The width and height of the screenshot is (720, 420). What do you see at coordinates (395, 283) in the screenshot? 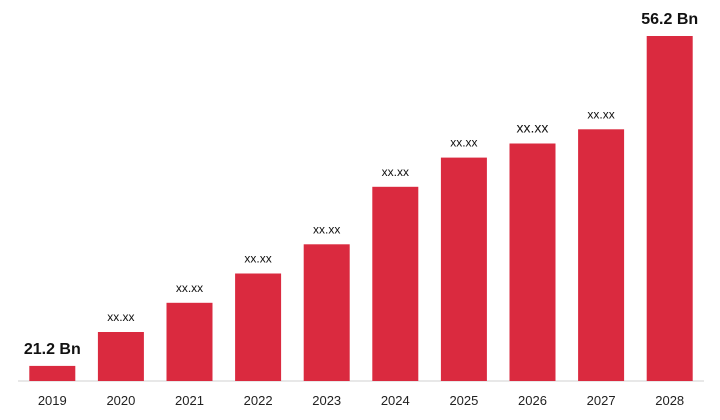
I see `bar-2024` at bounding box center [395, 283].